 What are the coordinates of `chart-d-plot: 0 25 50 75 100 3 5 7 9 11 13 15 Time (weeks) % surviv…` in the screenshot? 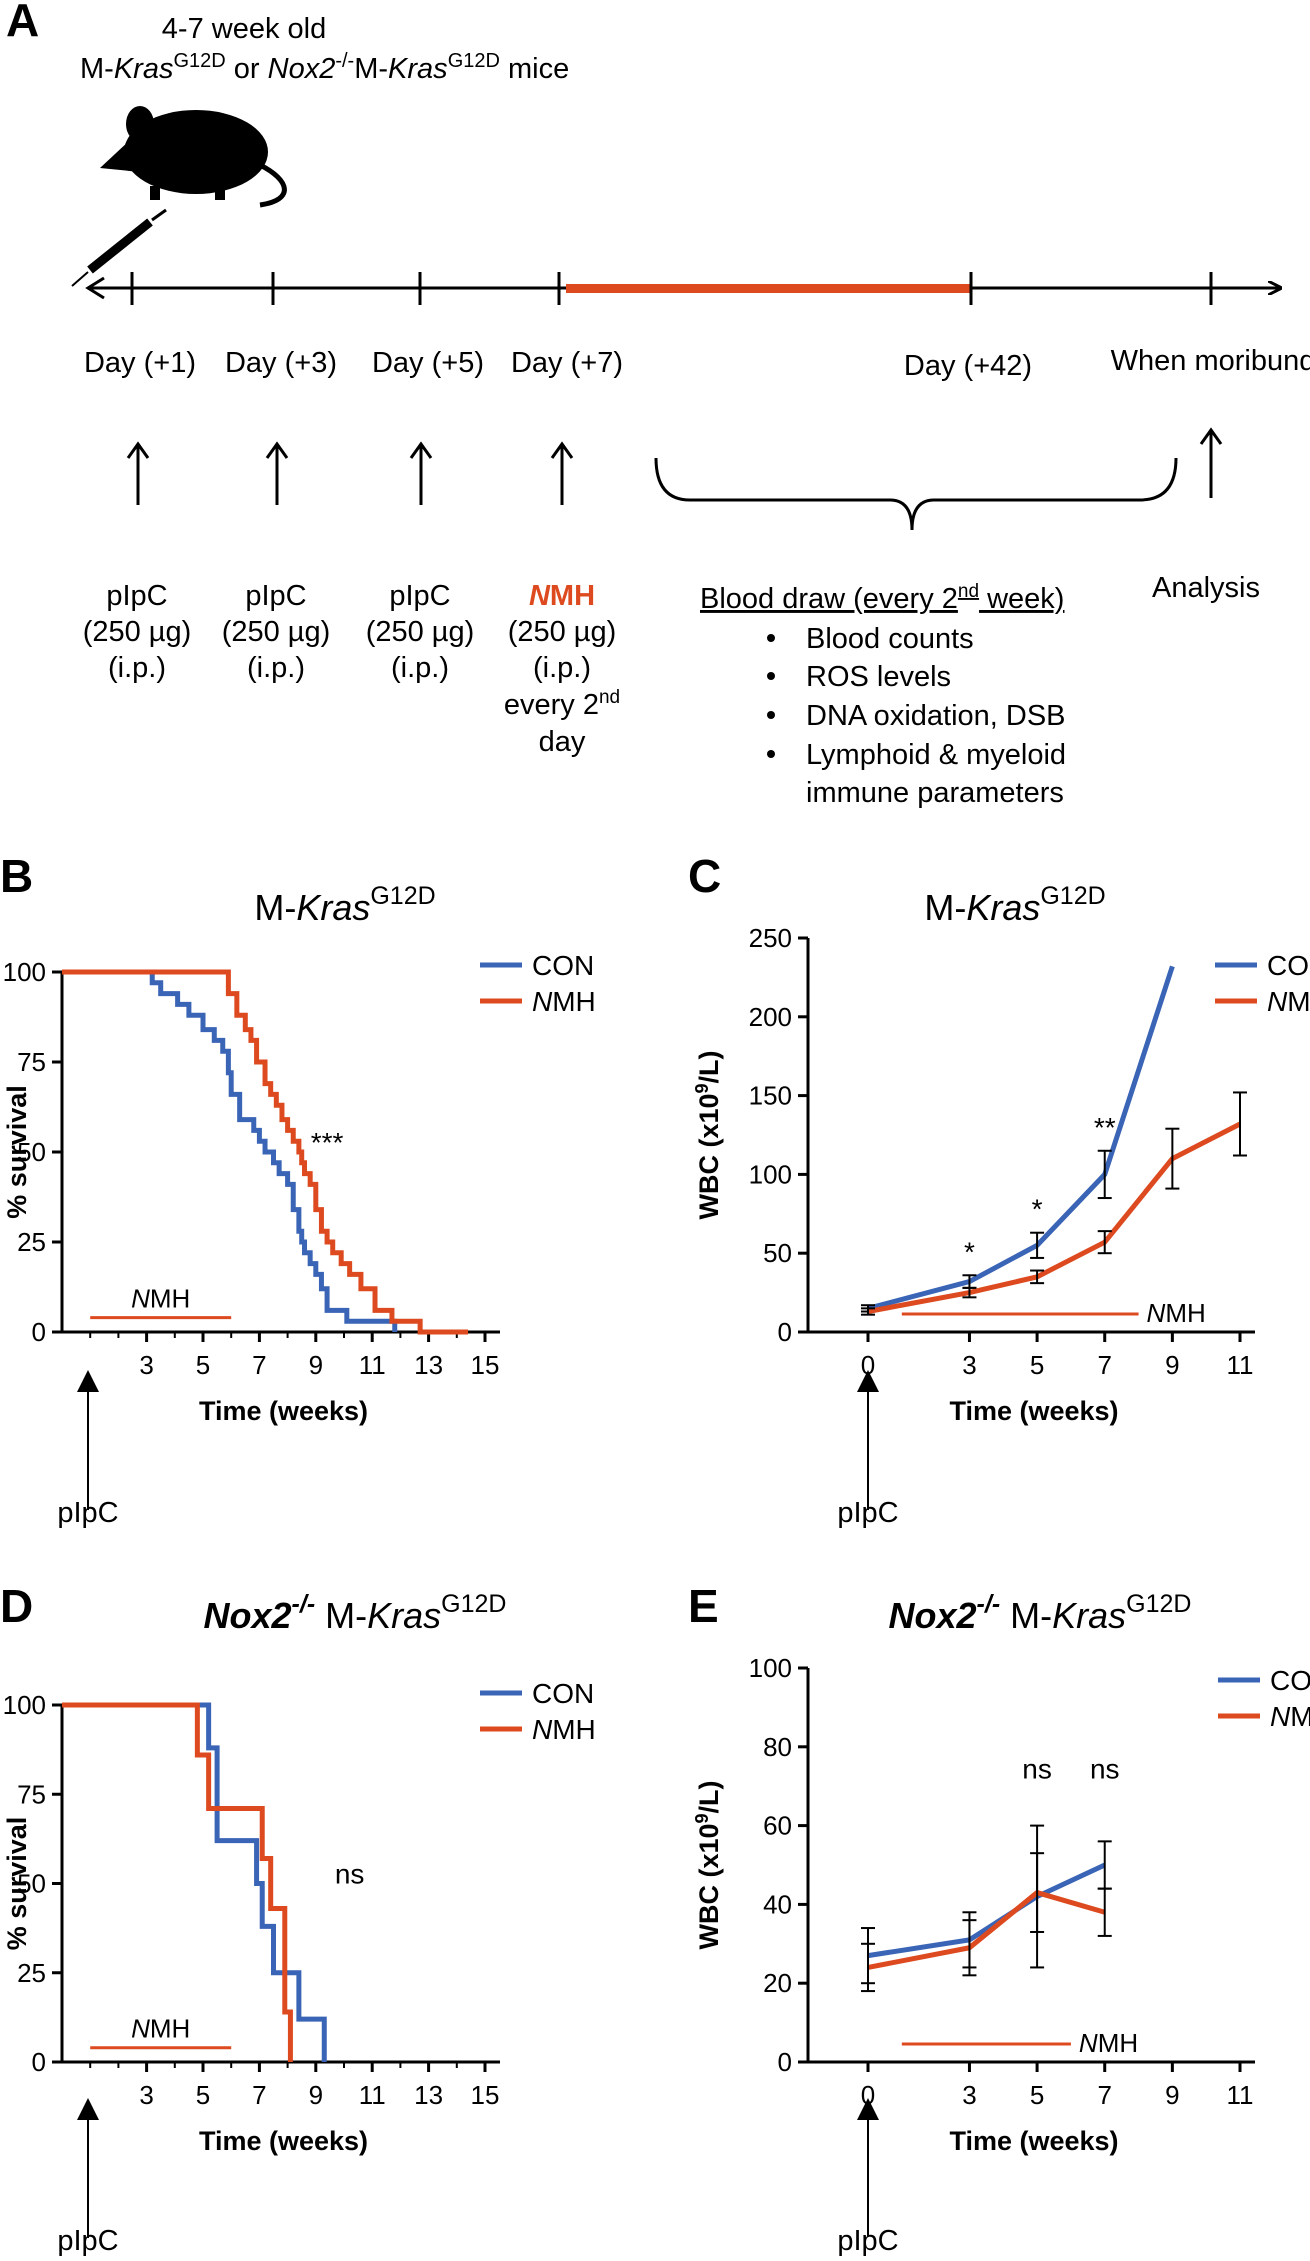 It's located at (299, 1967).